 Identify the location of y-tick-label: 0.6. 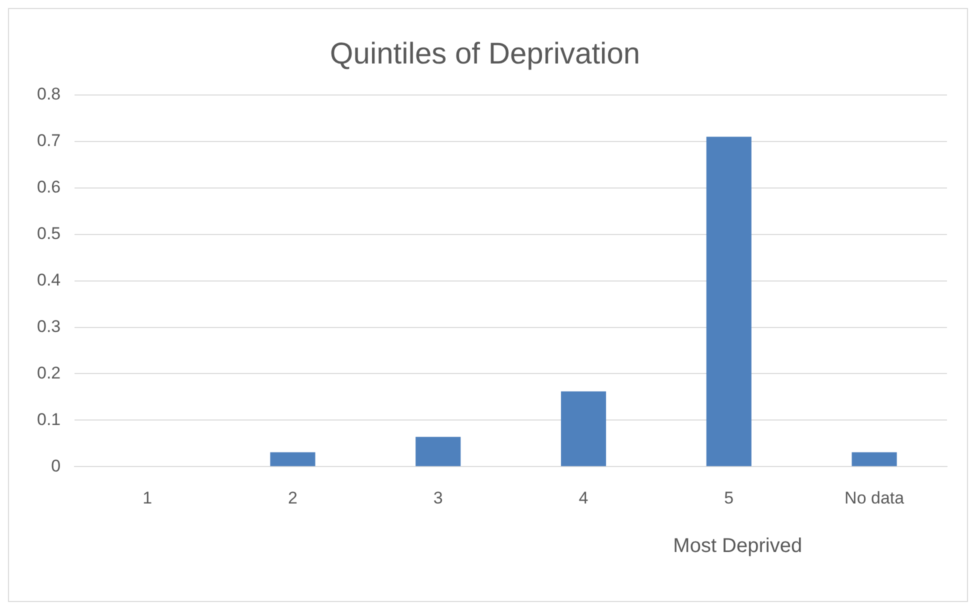
(48, 187).